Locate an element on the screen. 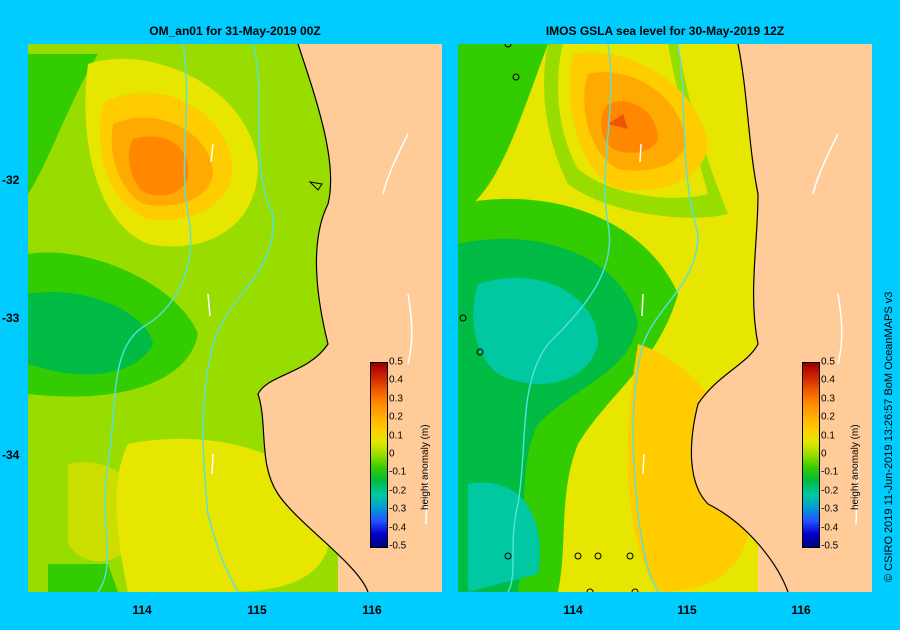 The width and height of the screenshot is (900, 630). y-tick-label: -34 is located at coordinates (11, 455).